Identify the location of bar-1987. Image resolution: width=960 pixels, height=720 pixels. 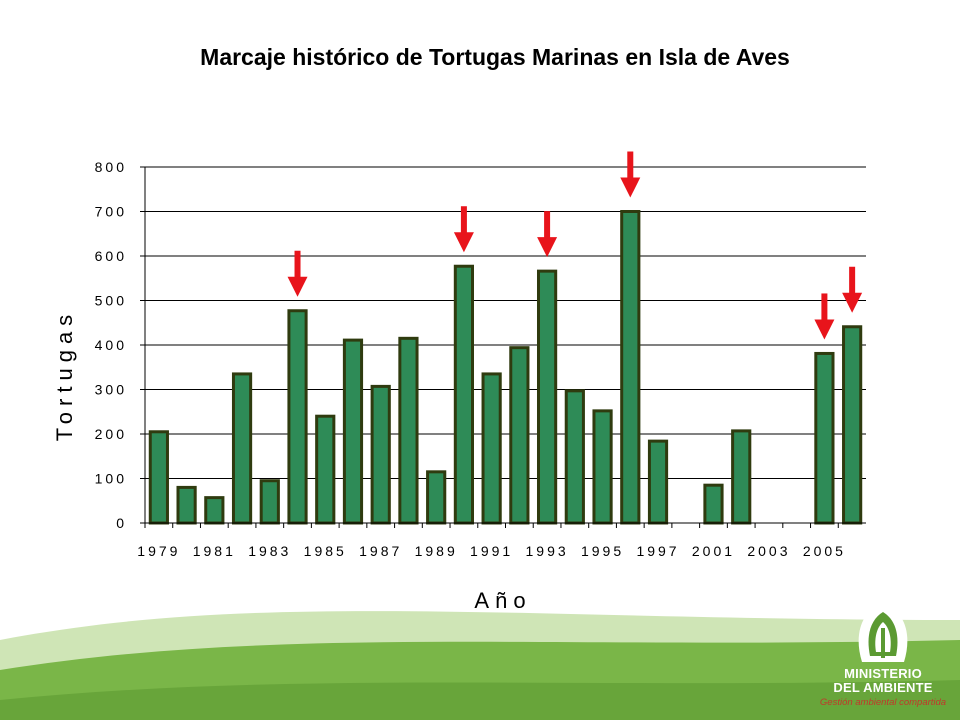
(380, 454).